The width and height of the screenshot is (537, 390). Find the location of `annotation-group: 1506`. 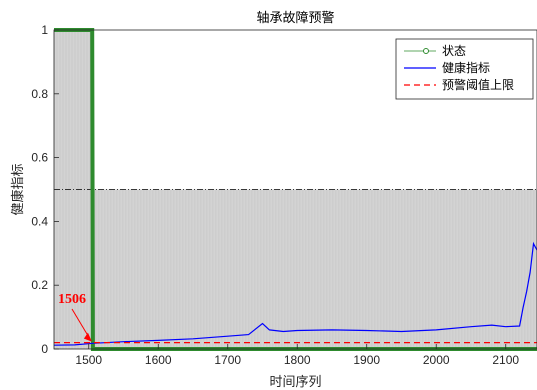

annotation-group: 1506 is located at coordinates (75, 317).